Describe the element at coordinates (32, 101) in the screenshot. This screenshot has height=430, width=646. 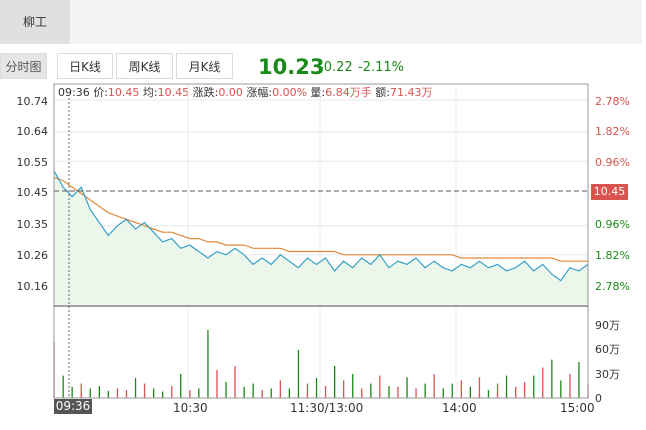
I see `price-tick: 10.74` at that location.